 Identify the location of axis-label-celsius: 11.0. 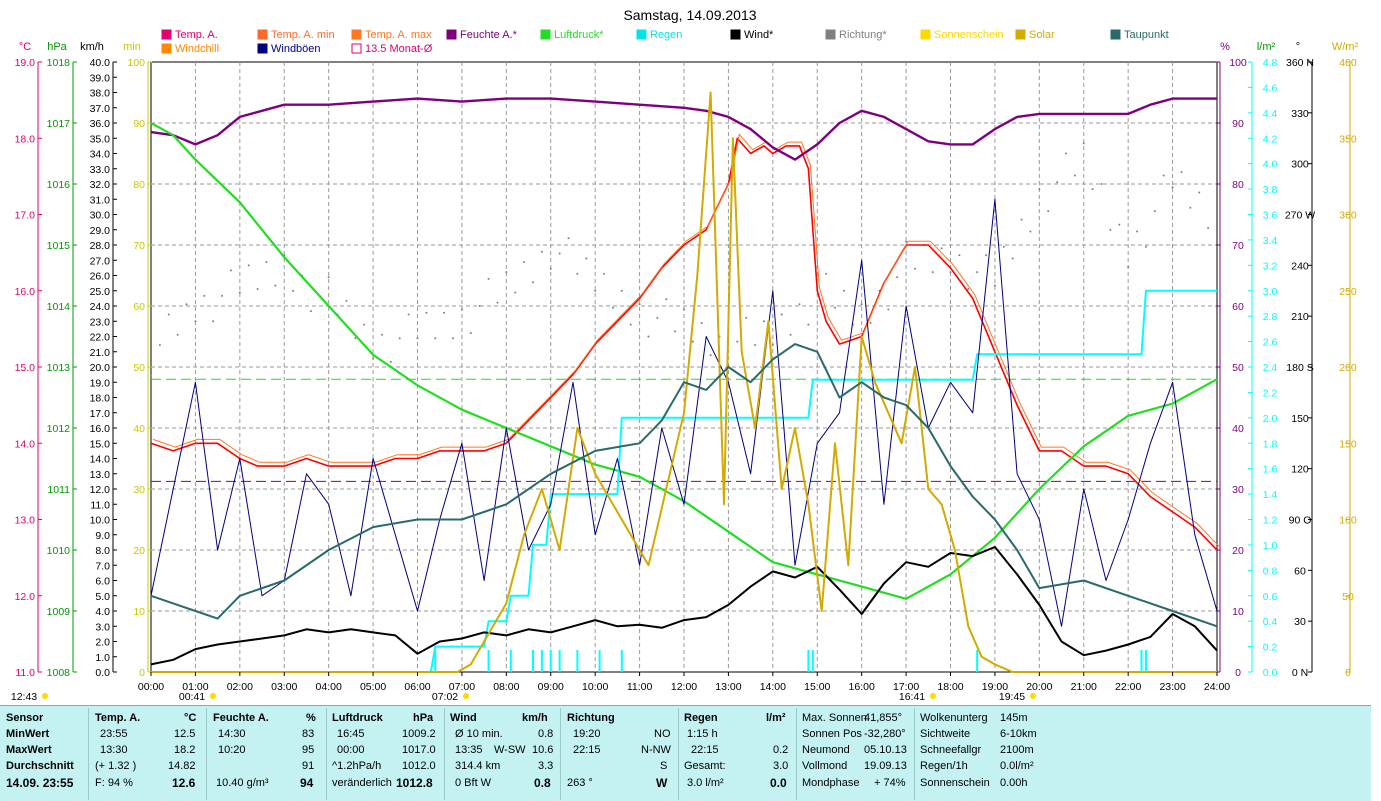
(25, 673).